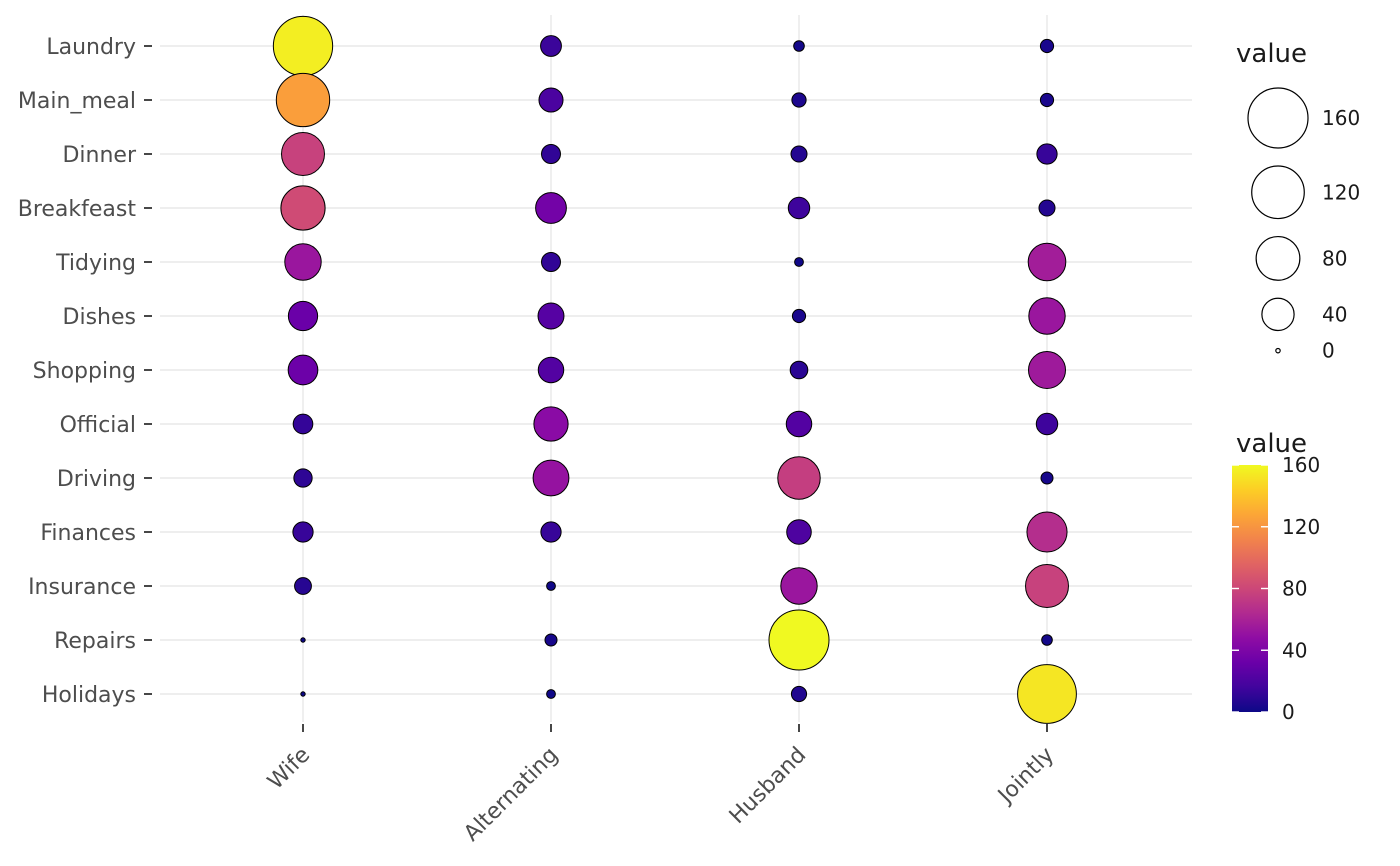 The image size is (1400, 866). What do you see at coordinates (1328, 351) in the screenshot?
I see `size-legend-label-0: 0` at bounding box center [1328, 351].